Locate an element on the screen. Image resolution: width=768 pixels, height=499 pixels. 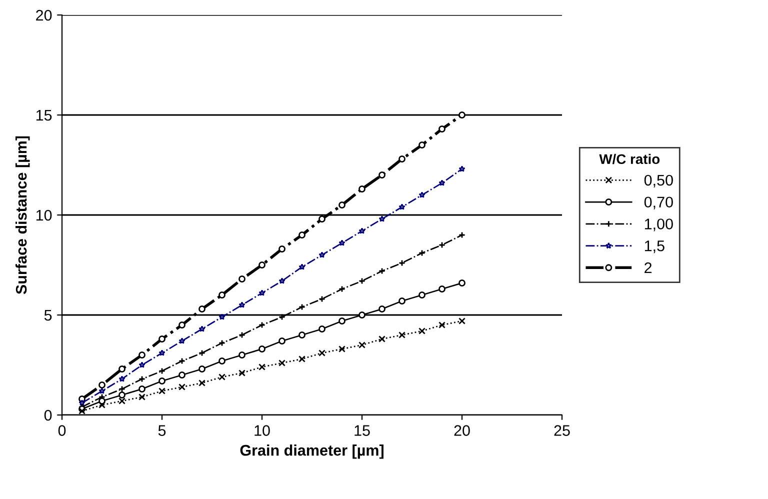
x-axis-title: Grain diameter [µm] is located at coordinates (312, 451).